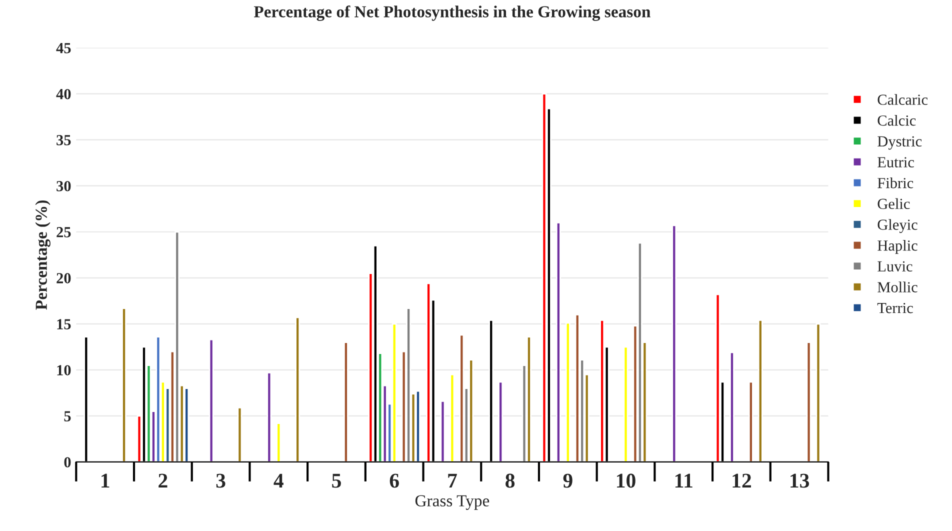 The height and width of the screenshot is (531, 952). I want to click on legend-label: Mollic, so click(898, 287).